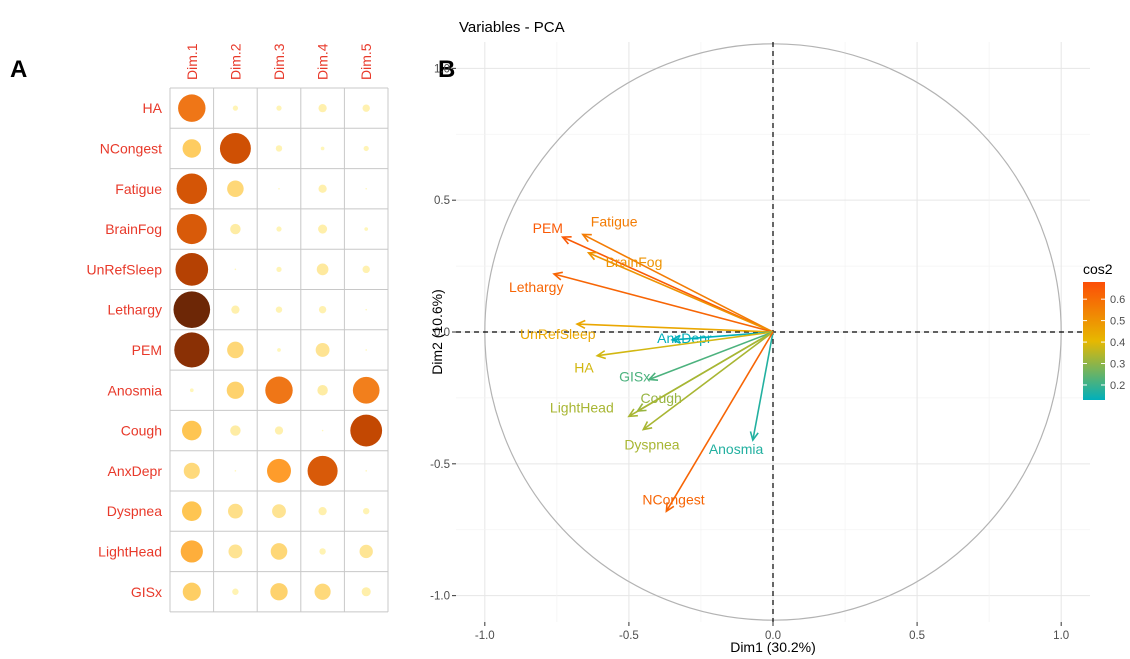 This screenshot has height=659, width=1130. What do you see at coordinates (512, 27) in the screenshot?
I see `chart-title: Variables - PCA` at bounding box center [512, 27].